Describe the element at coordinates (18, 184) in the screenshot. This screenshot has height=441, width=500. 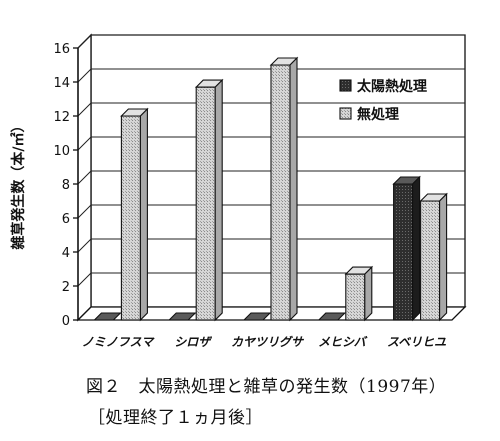
I see `y-axis-label: 雑草発生数（本/㎡）` at that location.